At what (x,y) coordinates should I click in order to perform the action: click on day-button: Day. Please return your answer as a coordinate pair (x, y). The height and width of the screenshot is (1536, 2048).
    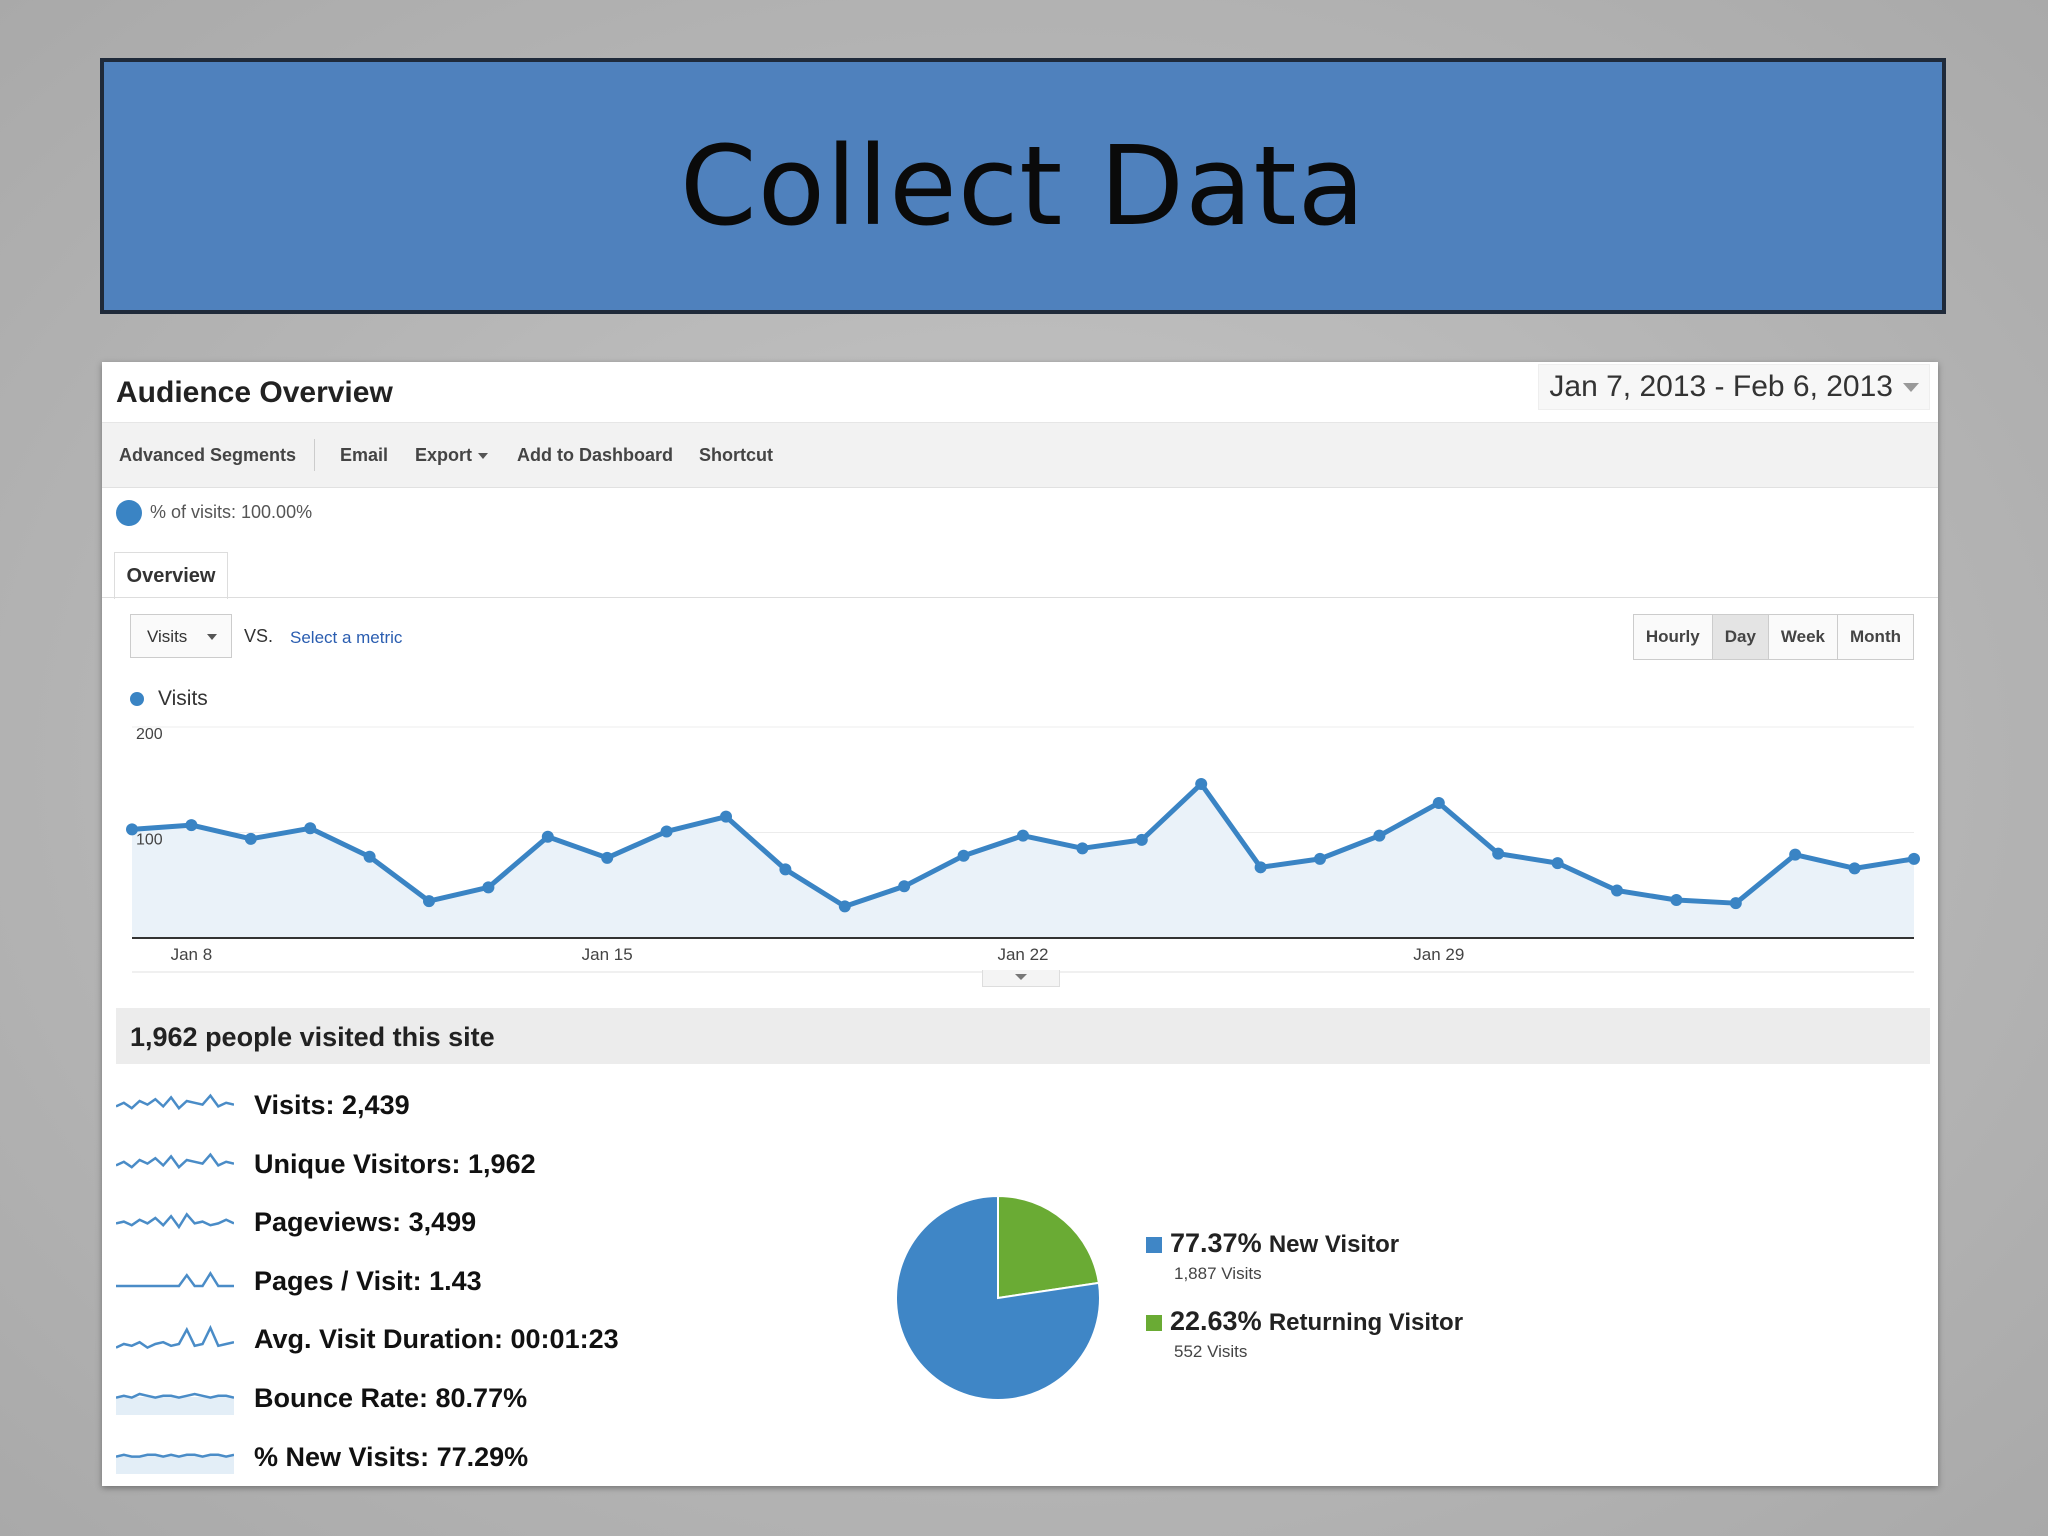
    Looking at the image, I should click on (1739, 637).